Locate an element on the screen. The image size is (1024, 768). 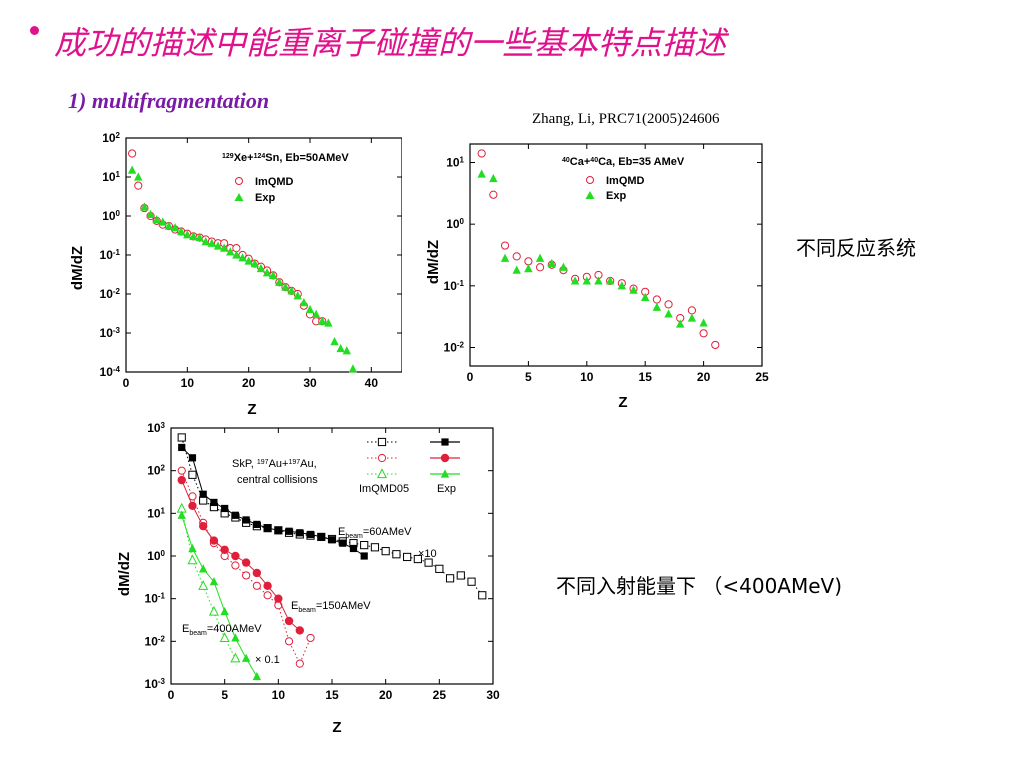
y-tick-label: 10³ is located at coordinates (156, 428).